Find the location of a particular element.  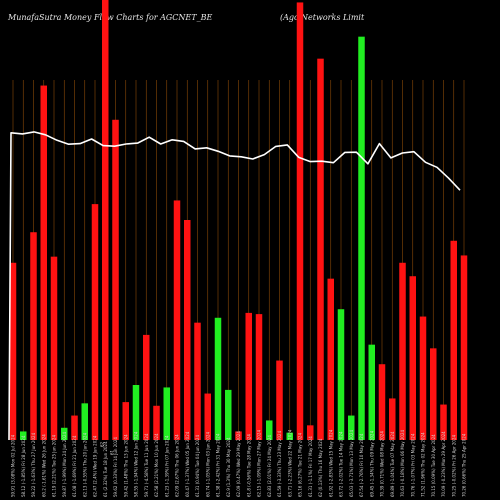

x-tick-label: 62.13 (-0.55%) Thu 20 Jun 2024 is located at coordinates (84, 464).